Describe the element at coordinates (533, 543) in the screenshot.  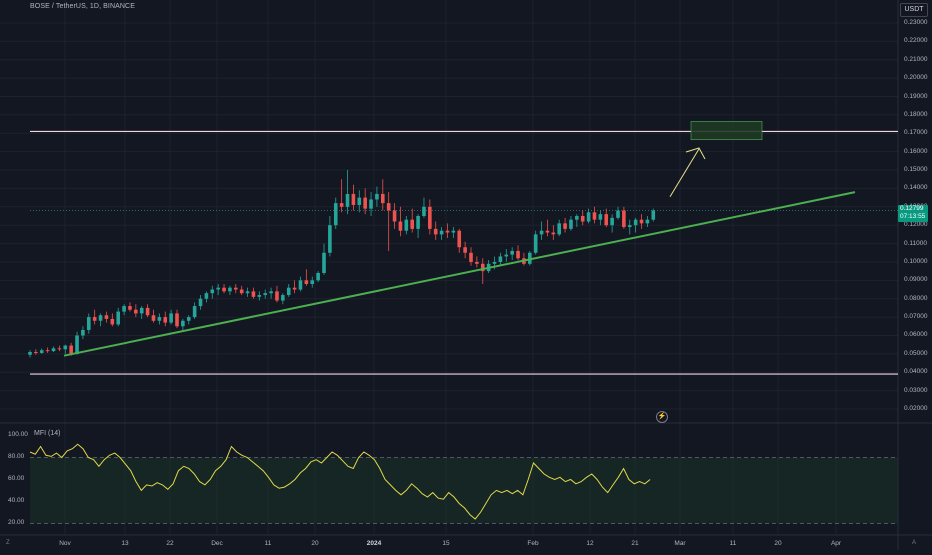
I see `time-tick-label: Feb` at that location.